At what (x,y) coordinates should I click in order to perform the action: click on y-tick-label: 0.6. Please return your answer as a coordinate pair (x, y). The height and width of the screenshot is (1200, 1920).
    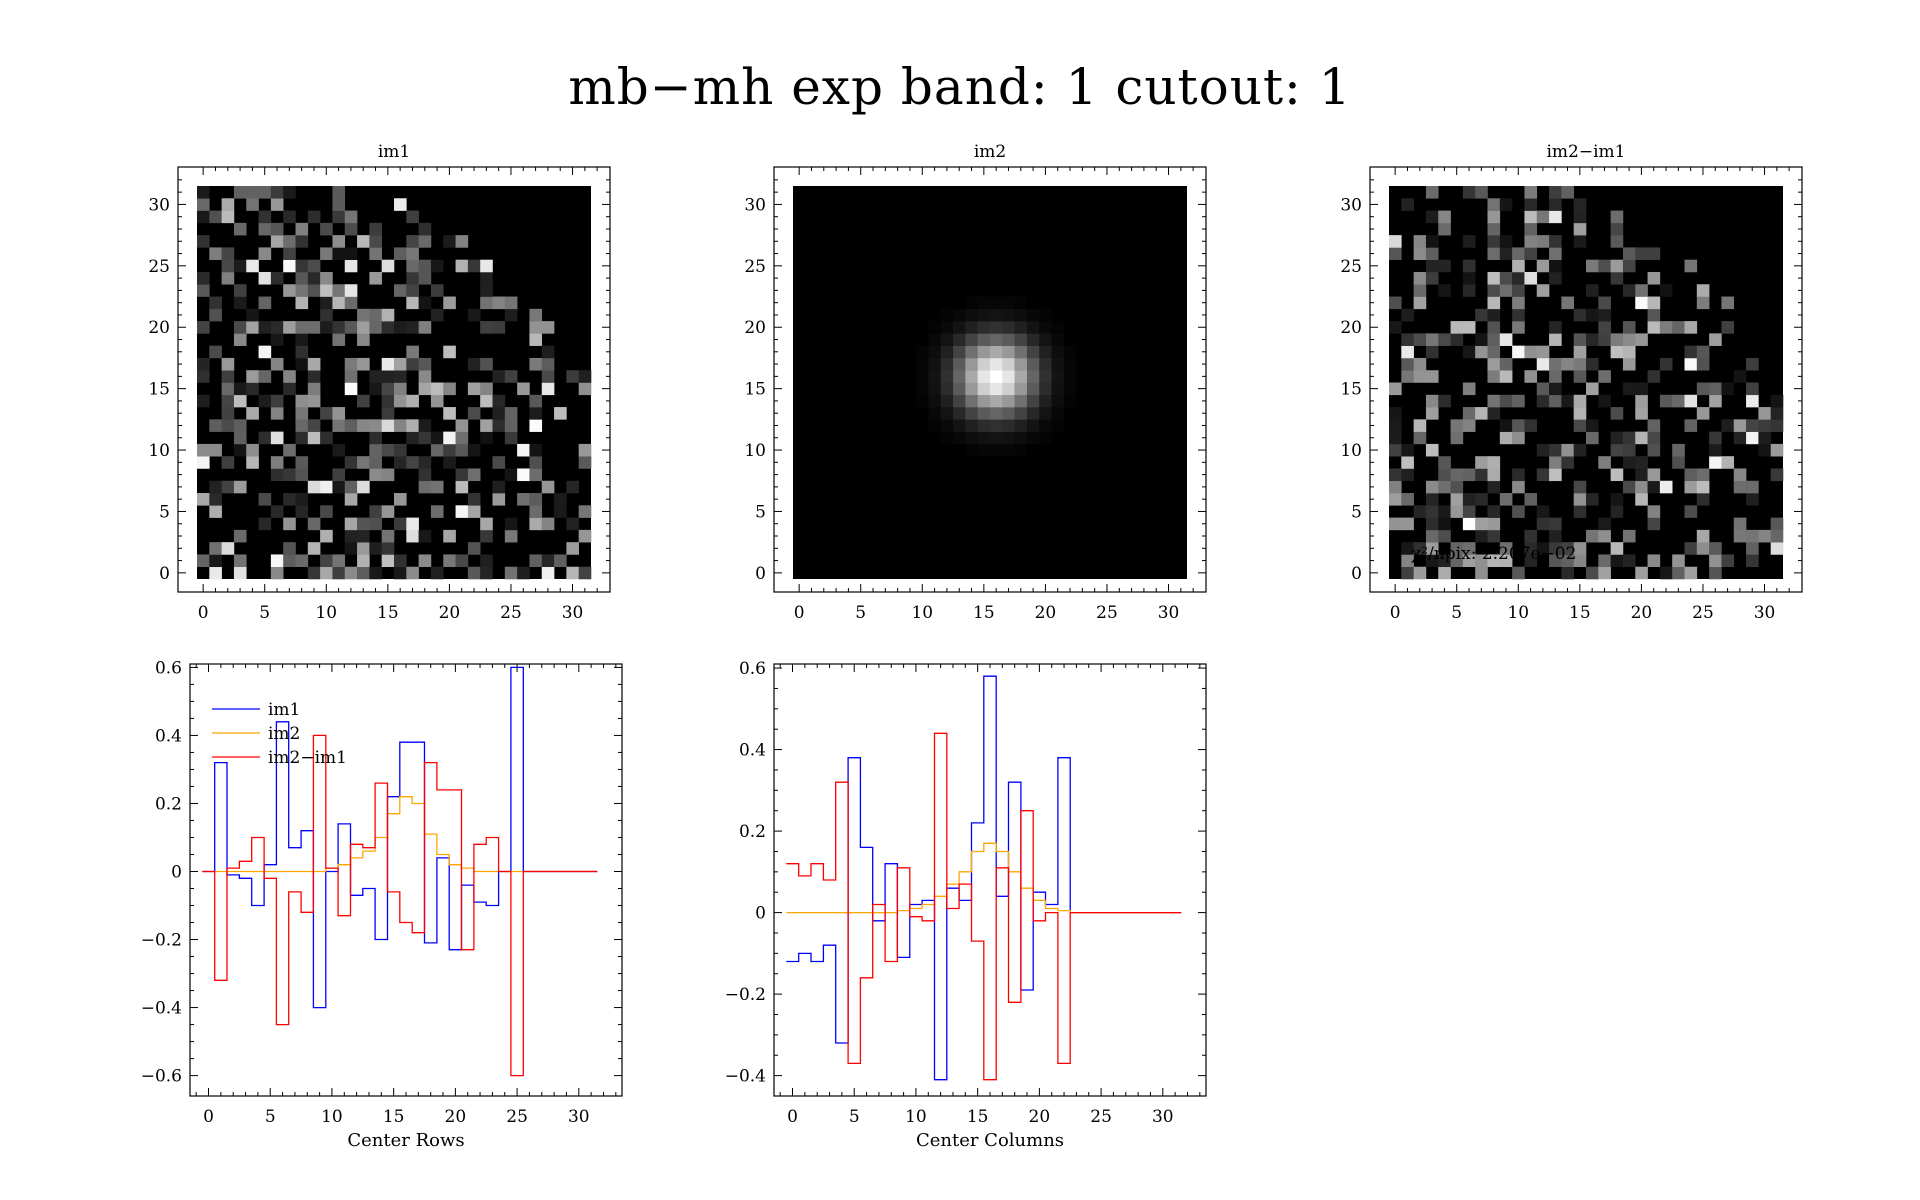
    Looking at the image, I should click on (168, 668).